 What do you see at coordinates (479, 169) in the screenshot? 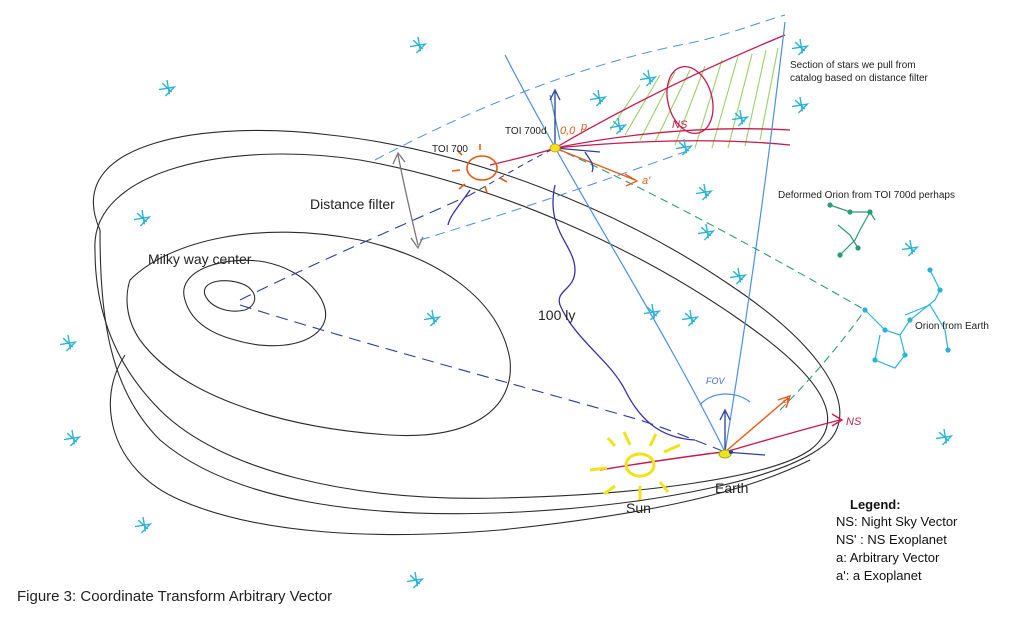
I see `toi700-star` at bounding box center [479, 169].